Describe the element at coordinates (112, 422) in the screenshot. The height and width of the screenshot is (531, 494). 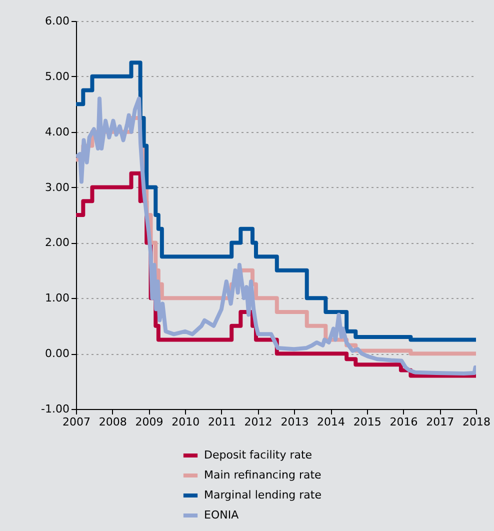
I see `x-tick-label: 2008` at that location.